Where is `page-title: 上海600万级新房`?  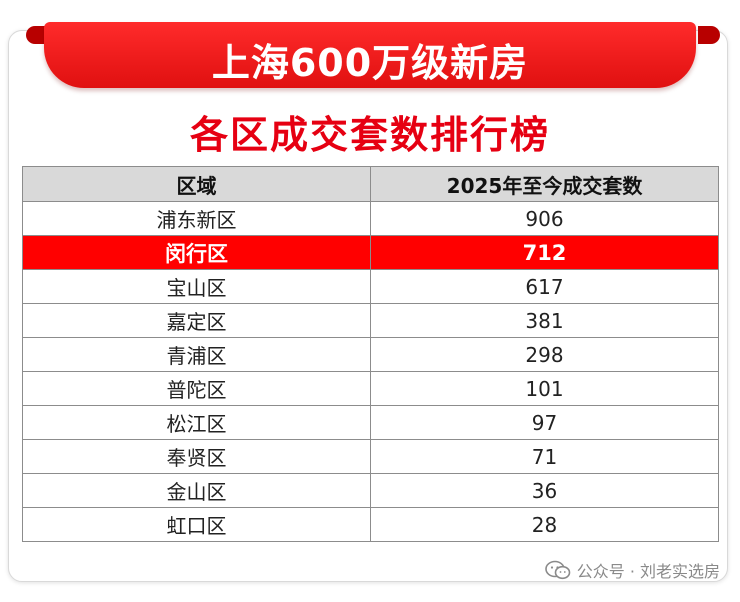 page-title: 上海600万级新房 is located at coordinates (370, 63).